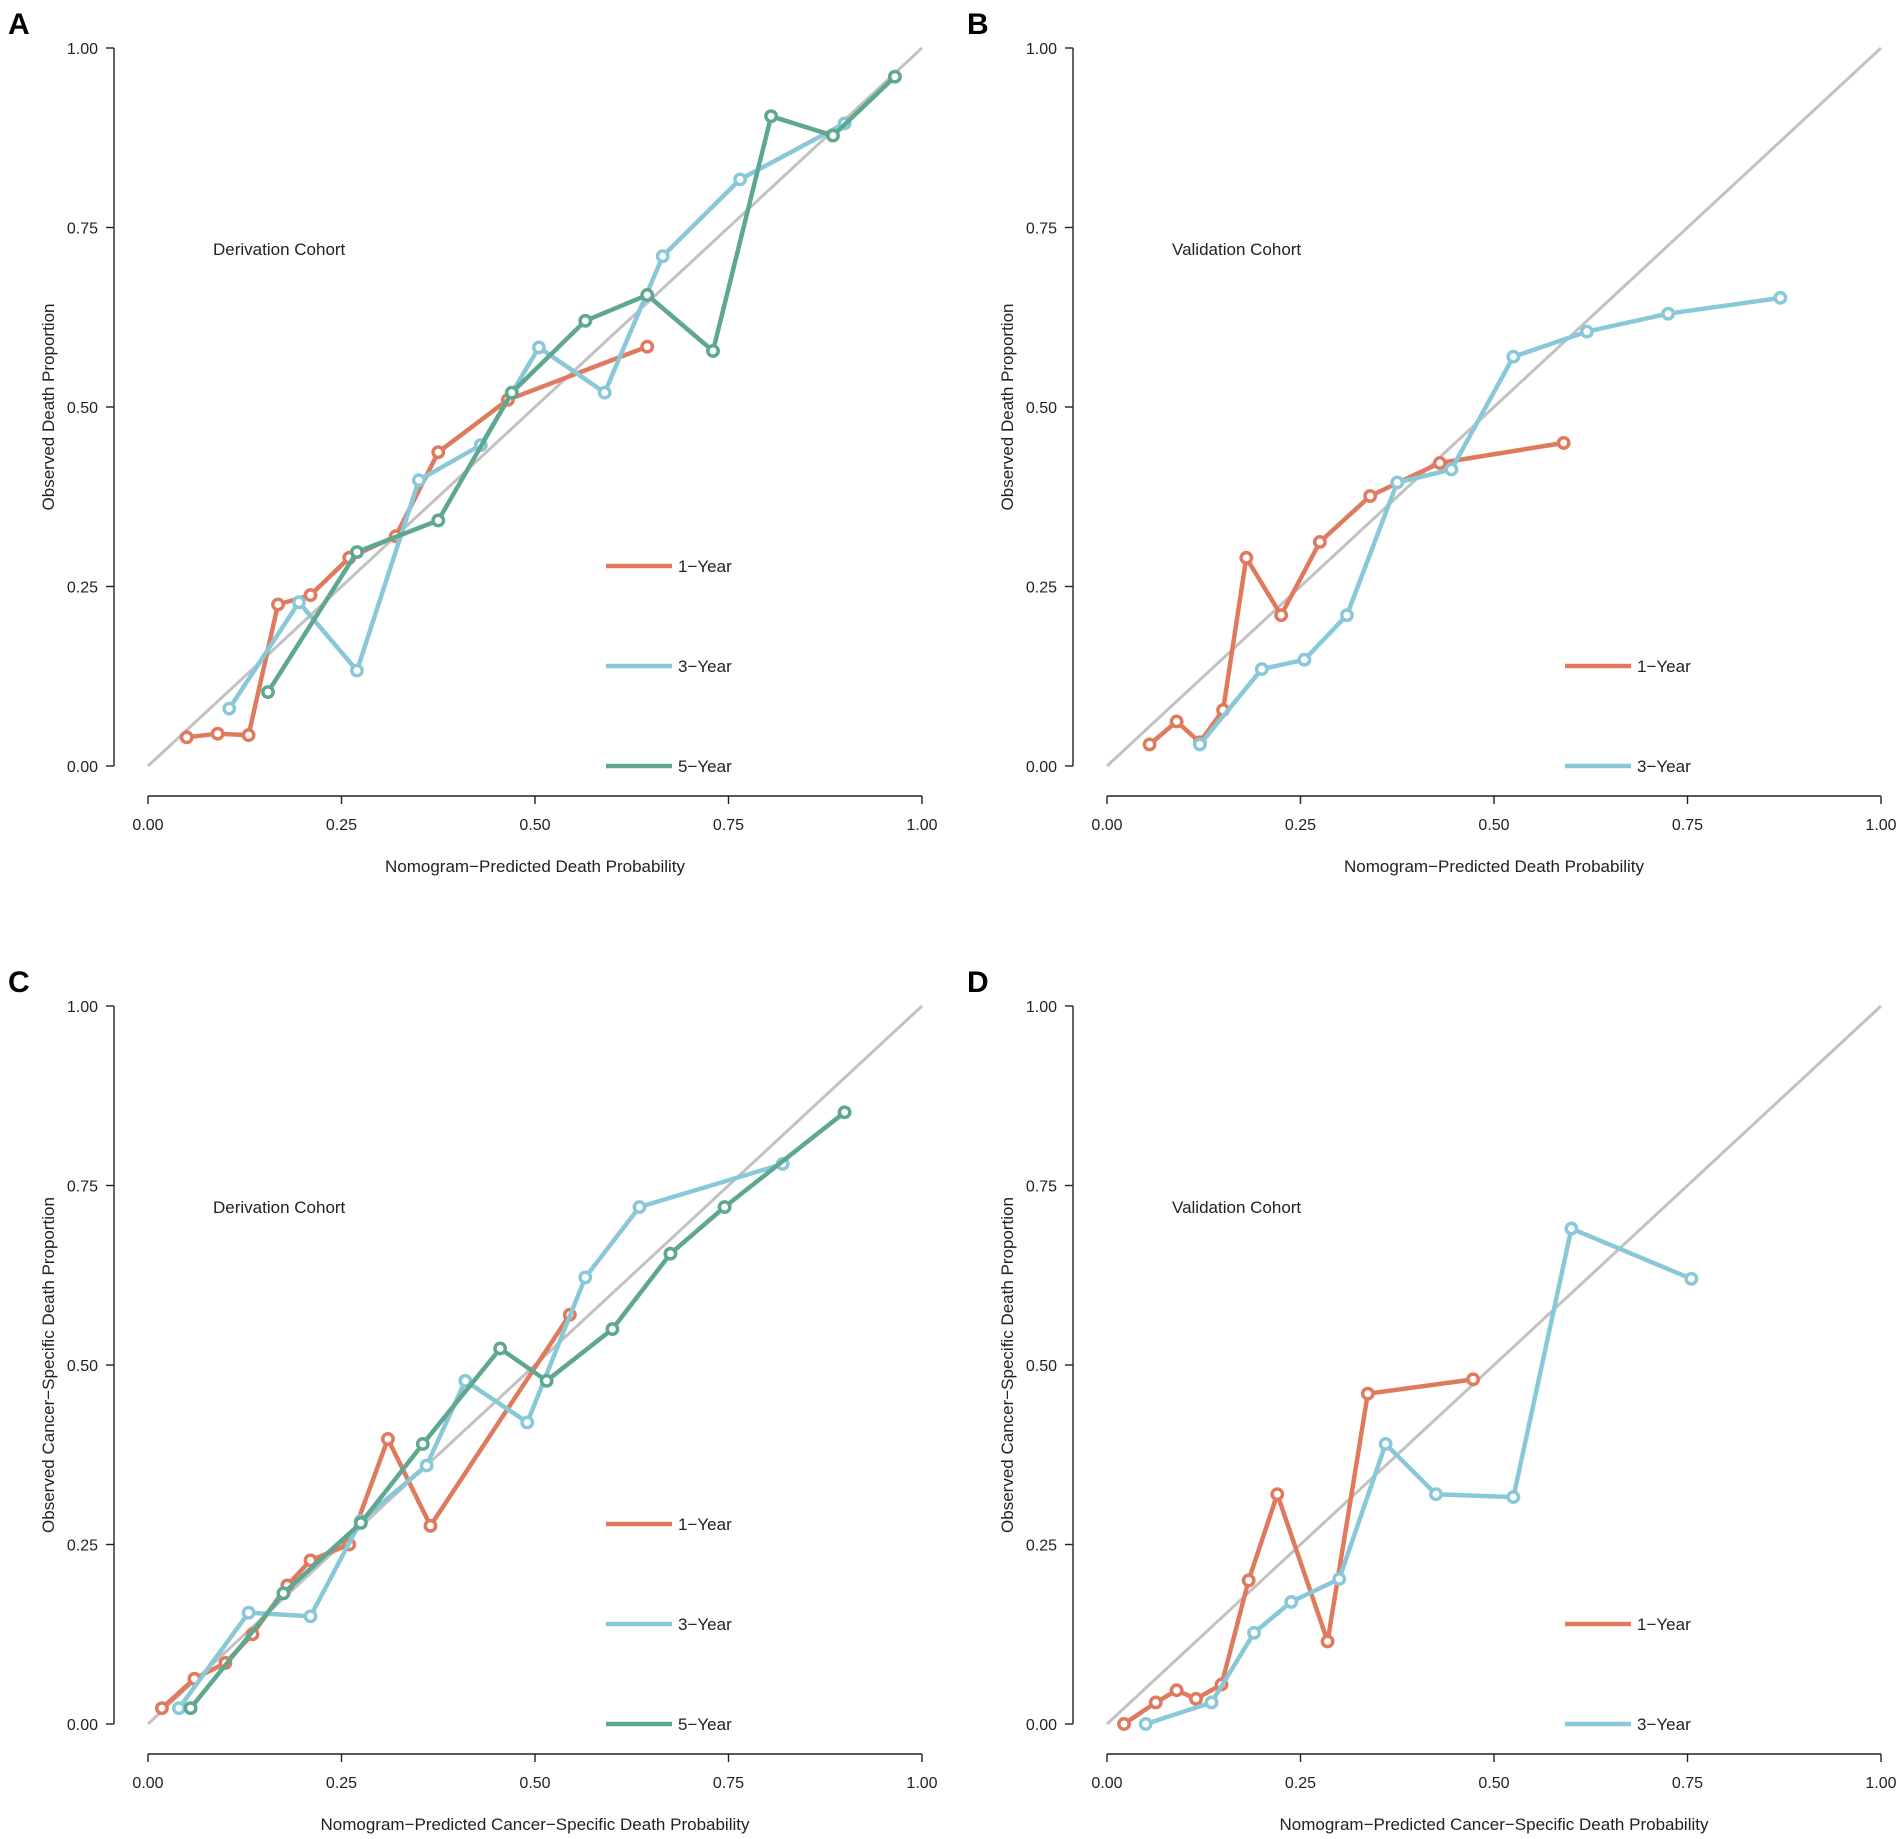  What do you see at coordinates (978, 982) in the screenshot?
I see `panel-letter: D` at bounding box center [978, 982].